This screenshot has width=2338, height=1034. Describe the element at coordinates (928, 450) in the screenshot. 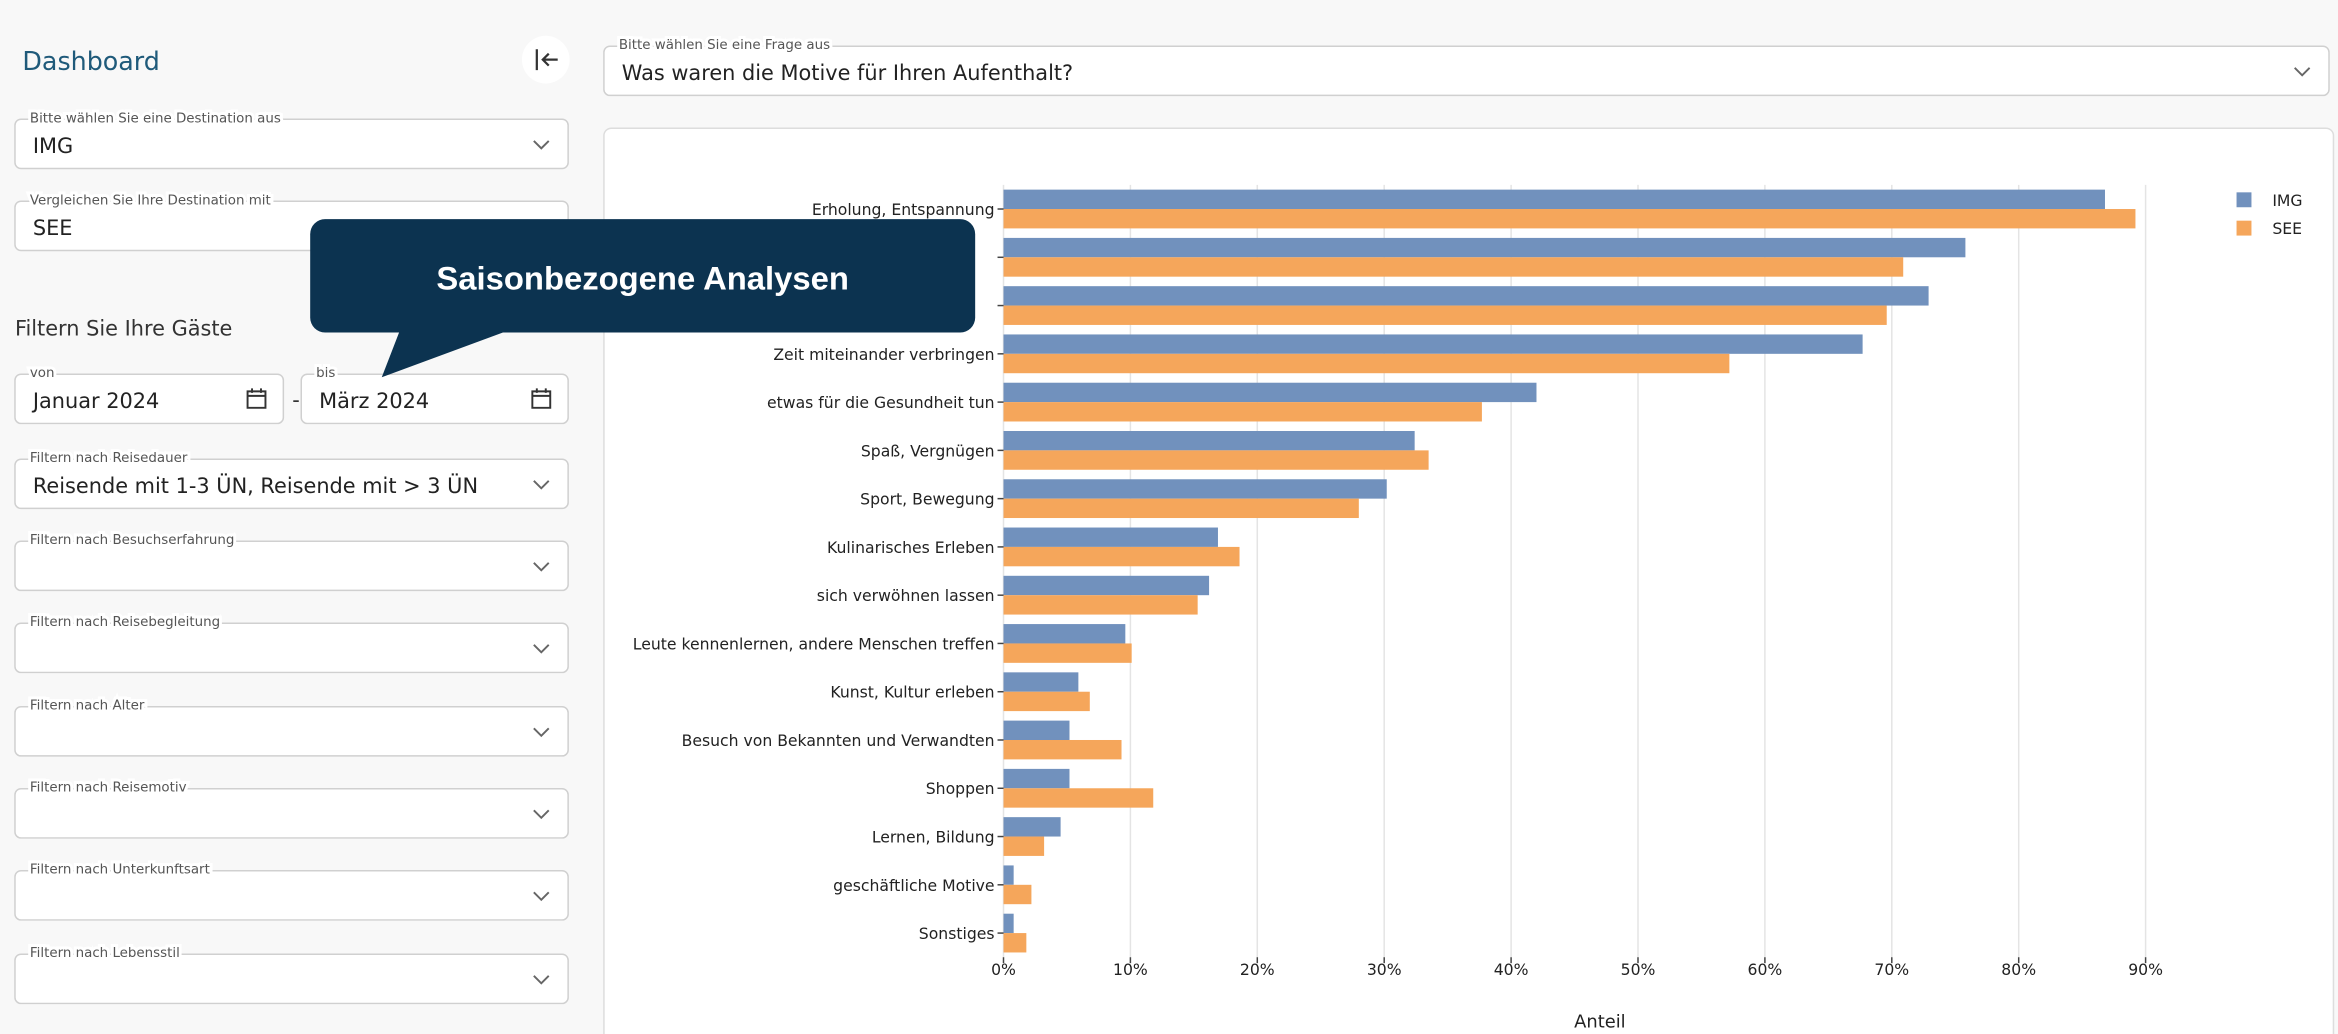

I see `y-tick-label: Spaß, Vergnügen` at that location.